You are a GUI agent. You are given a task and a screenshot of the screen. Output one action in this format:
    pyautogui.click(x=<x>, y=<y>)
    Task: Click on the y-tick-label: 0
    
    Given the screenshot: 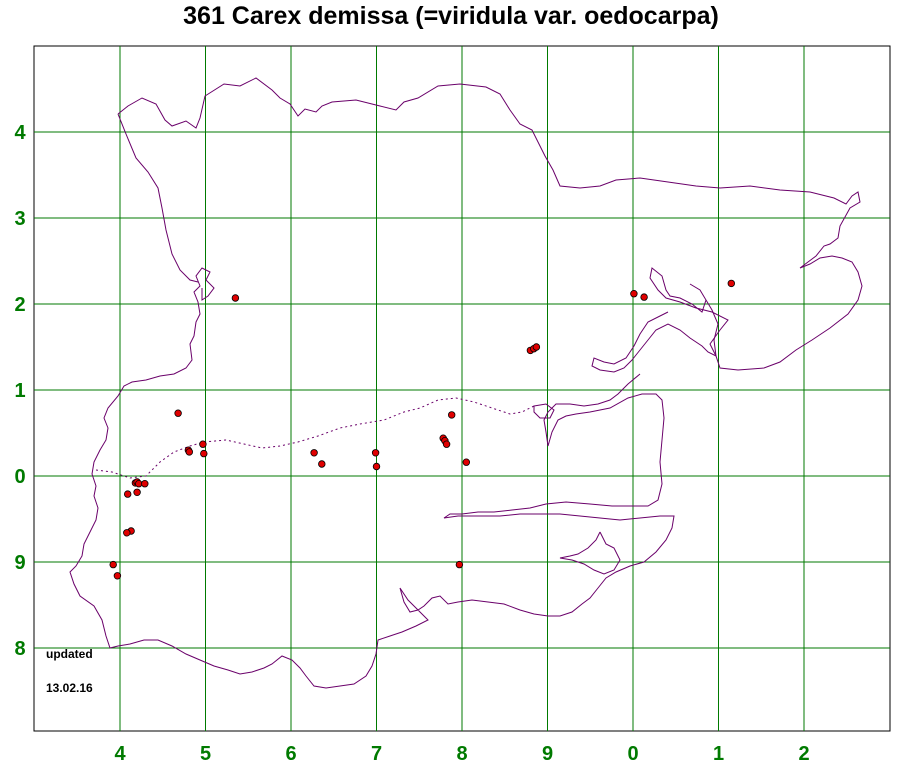 What is the action you would take?
    pyautogui.click(x=19, y=477)
    